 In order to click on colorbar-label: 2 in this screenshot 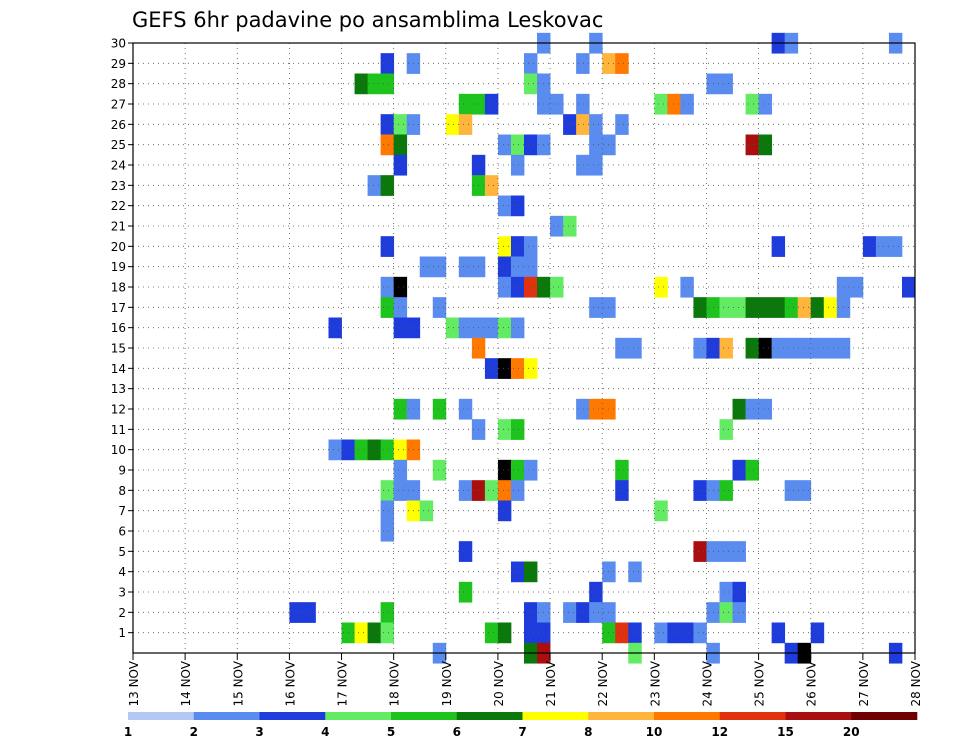, I will do `click(194, 732)`.